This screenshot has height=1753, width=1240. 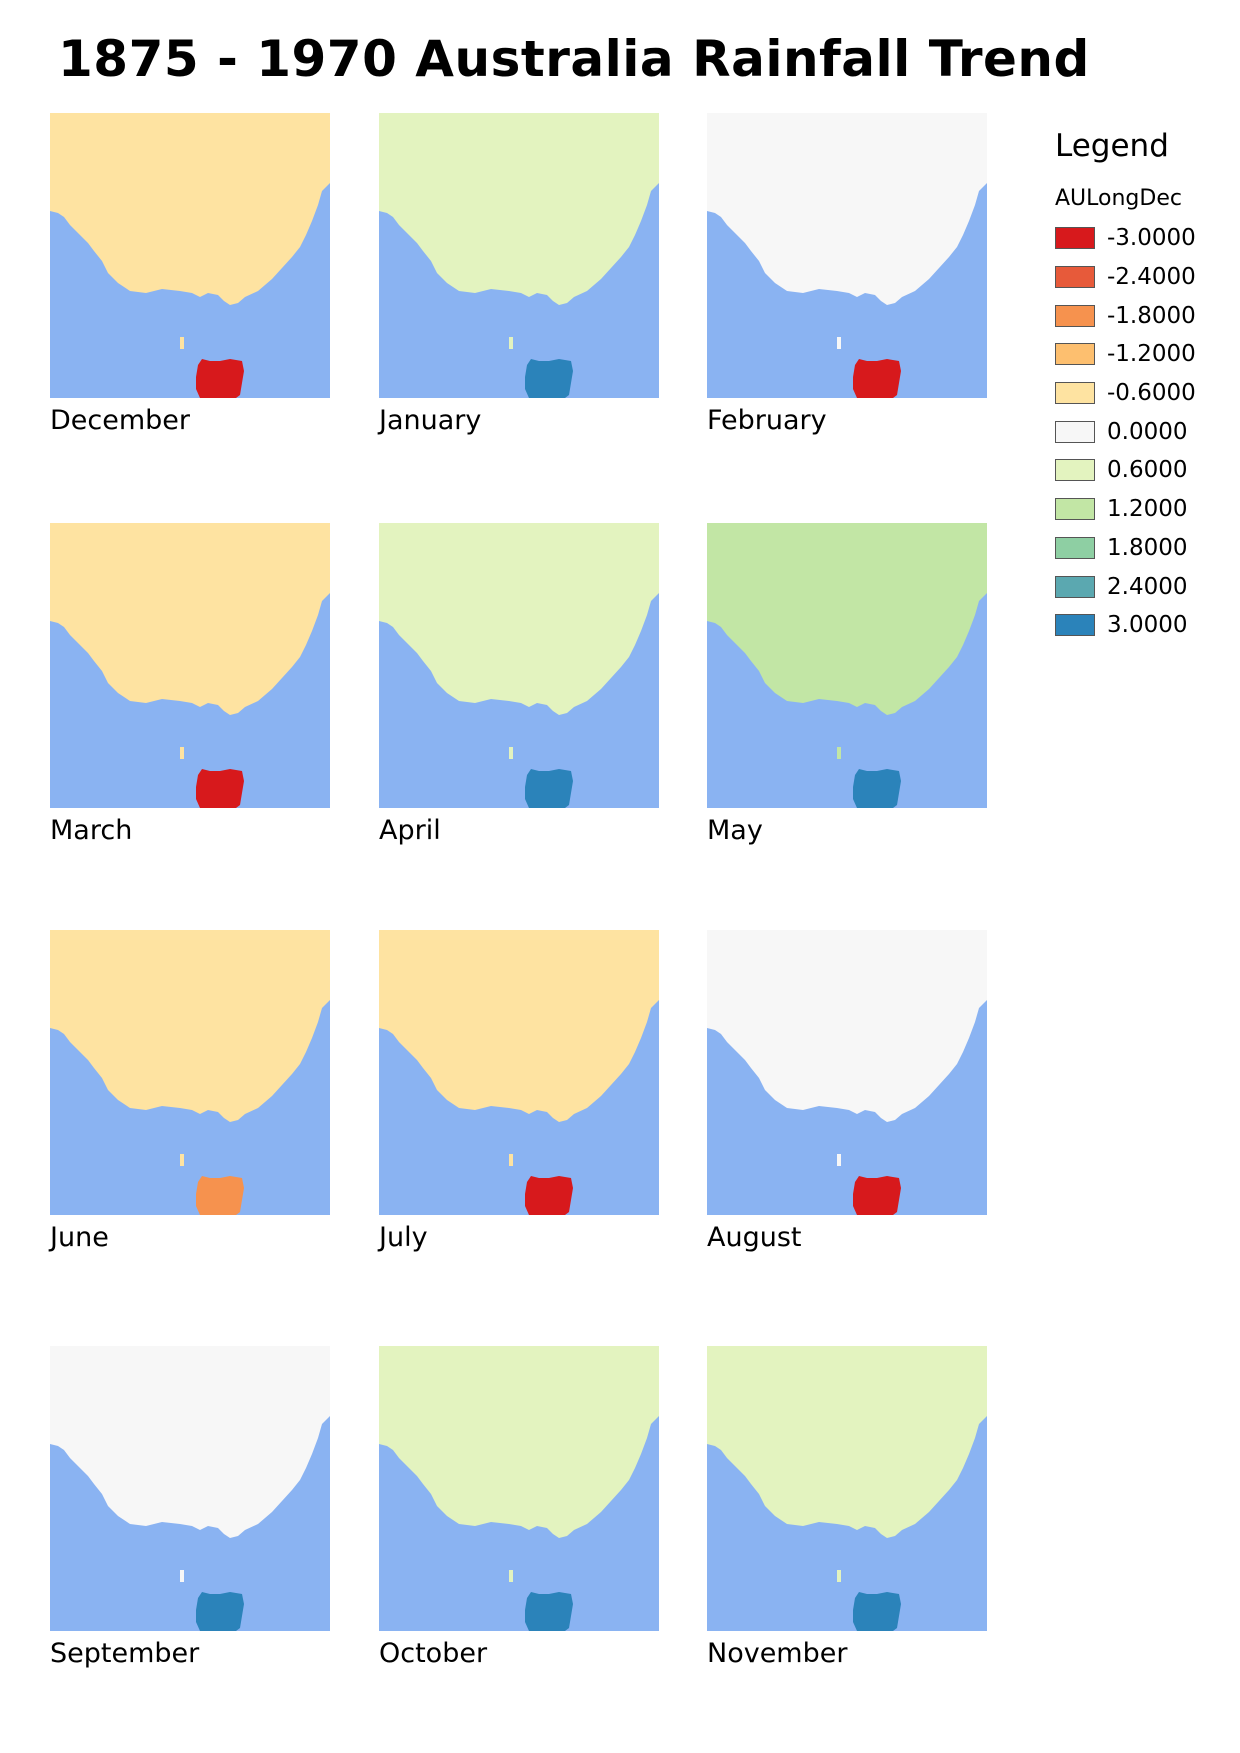 I want to click on map-month-label: May, so click(x=735, y=830).